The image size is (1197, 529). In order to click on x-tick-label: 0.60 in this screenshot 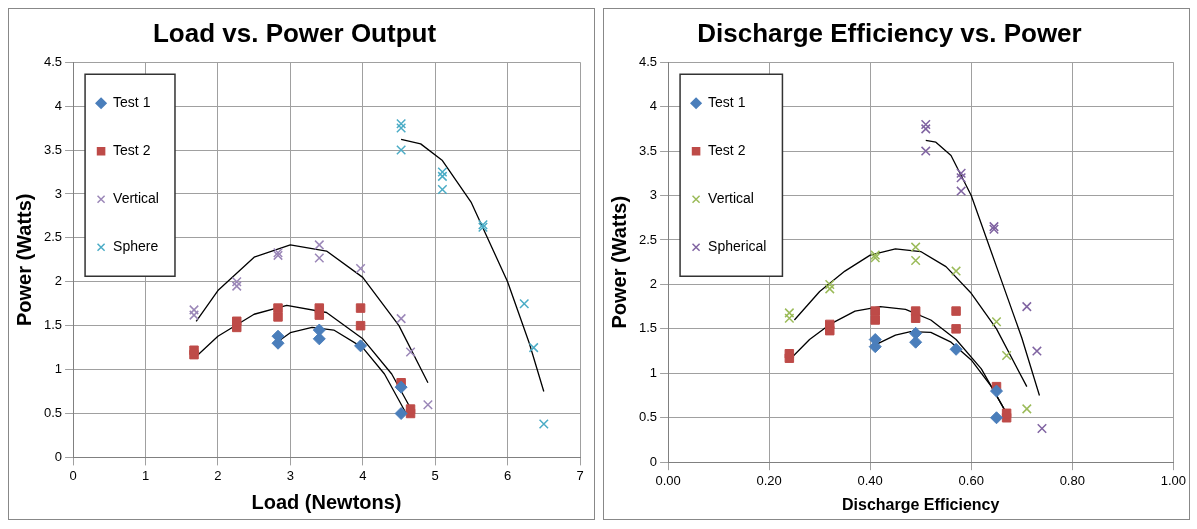, I will do `click(971, 480)`.